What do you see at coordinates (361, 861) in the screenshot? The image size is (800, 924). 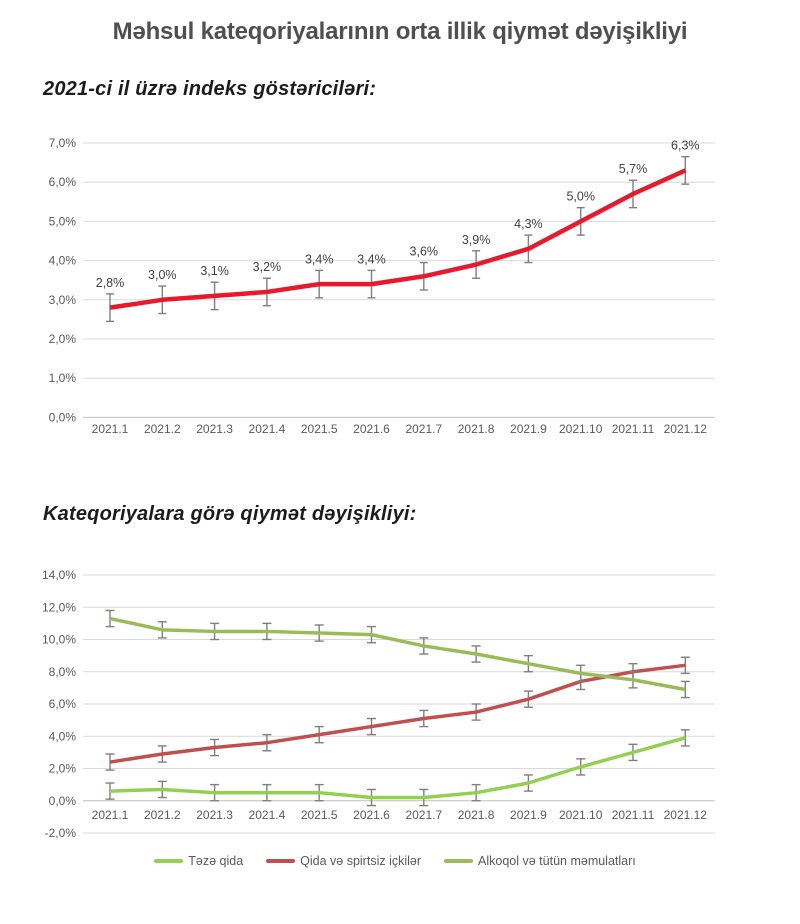 I see `legend-item-label: Qida və spirtsiz içkilər` at bounding box center [361, 861].